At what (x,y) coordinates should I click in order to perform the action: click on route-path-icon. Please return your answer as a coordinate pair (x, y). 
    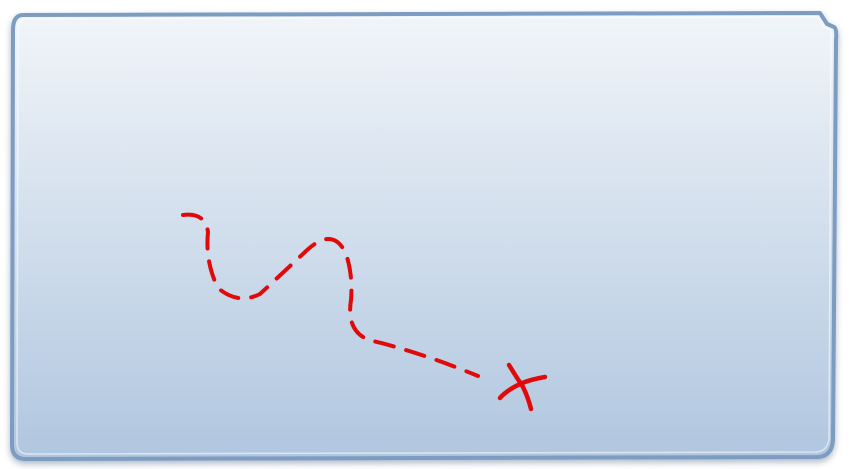
    Looking at the image, I should click on (330, 295).